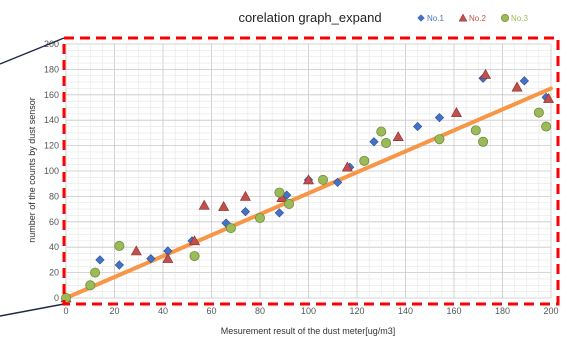 This screenshot has width=567, height=345. Describe the element at coordinates (51, 146) in the screenshot. I see `y-tick-label: 120` at that location.